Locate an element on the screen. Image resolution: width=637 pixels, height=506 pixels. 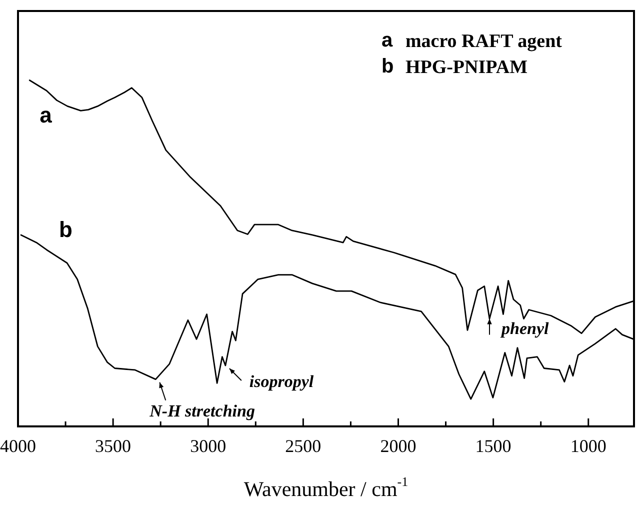
annotation: N-H stretching is located at coordinates (202, 411).